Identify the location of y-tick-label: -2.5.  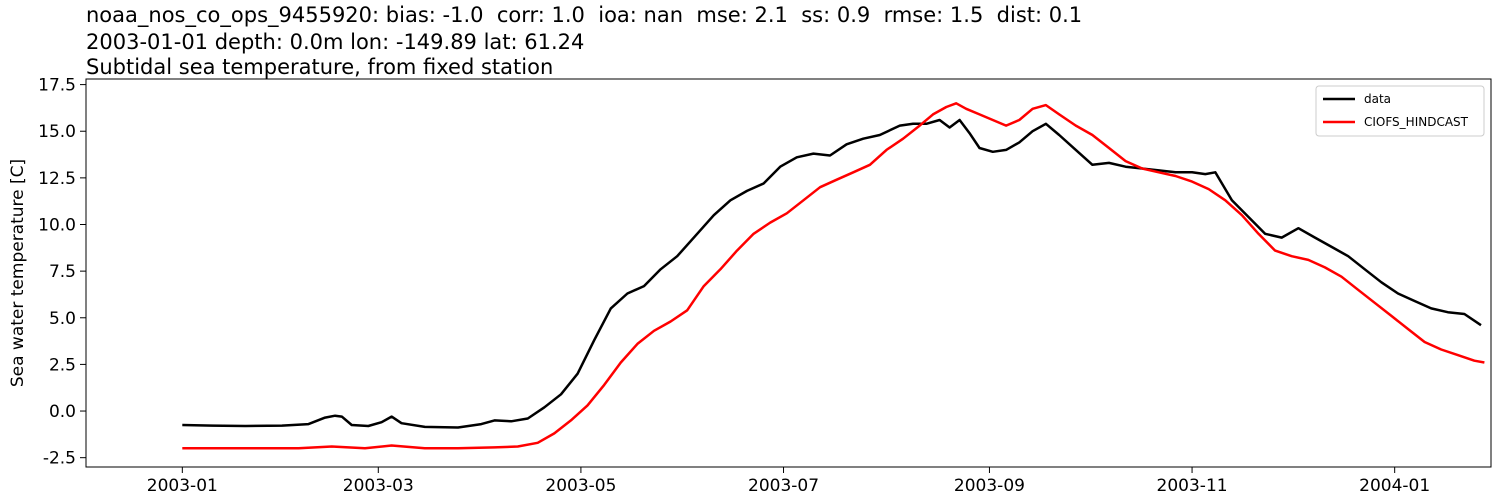
(59, 459).